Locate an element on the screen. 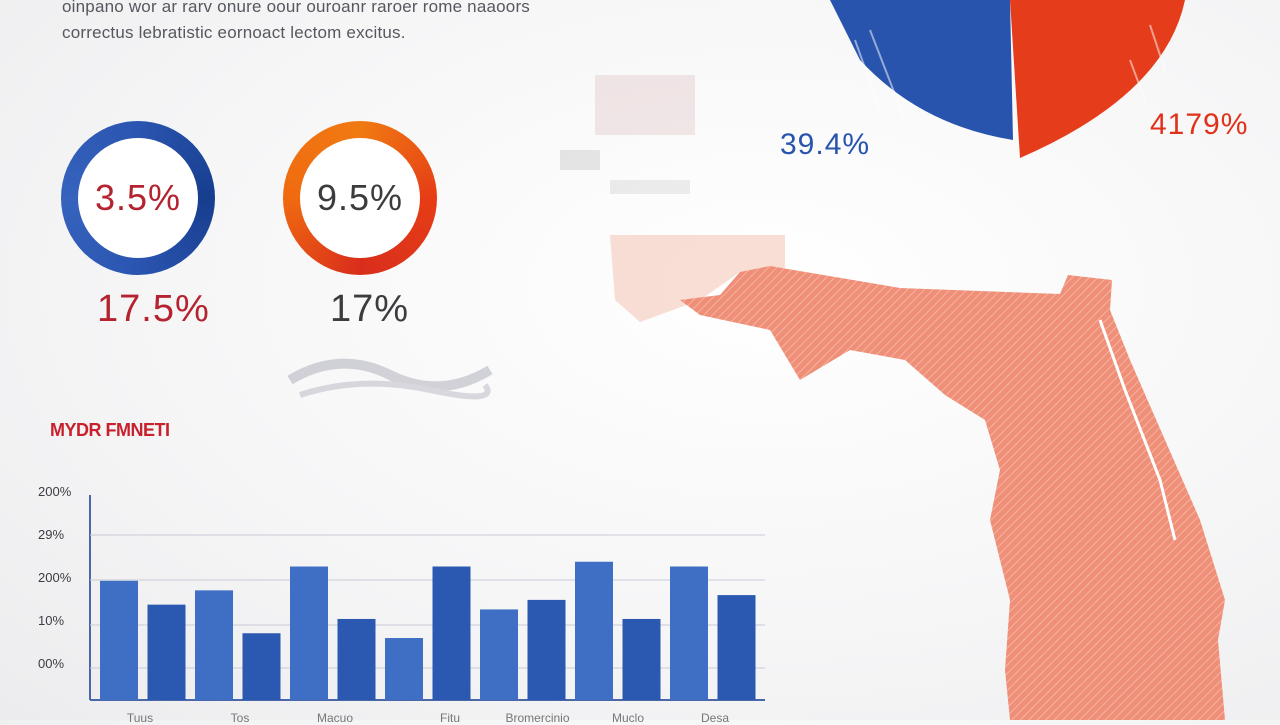 This screenshot has width=1280, height=725. y-tick-label: 00% is located at coordinates (51, 663).